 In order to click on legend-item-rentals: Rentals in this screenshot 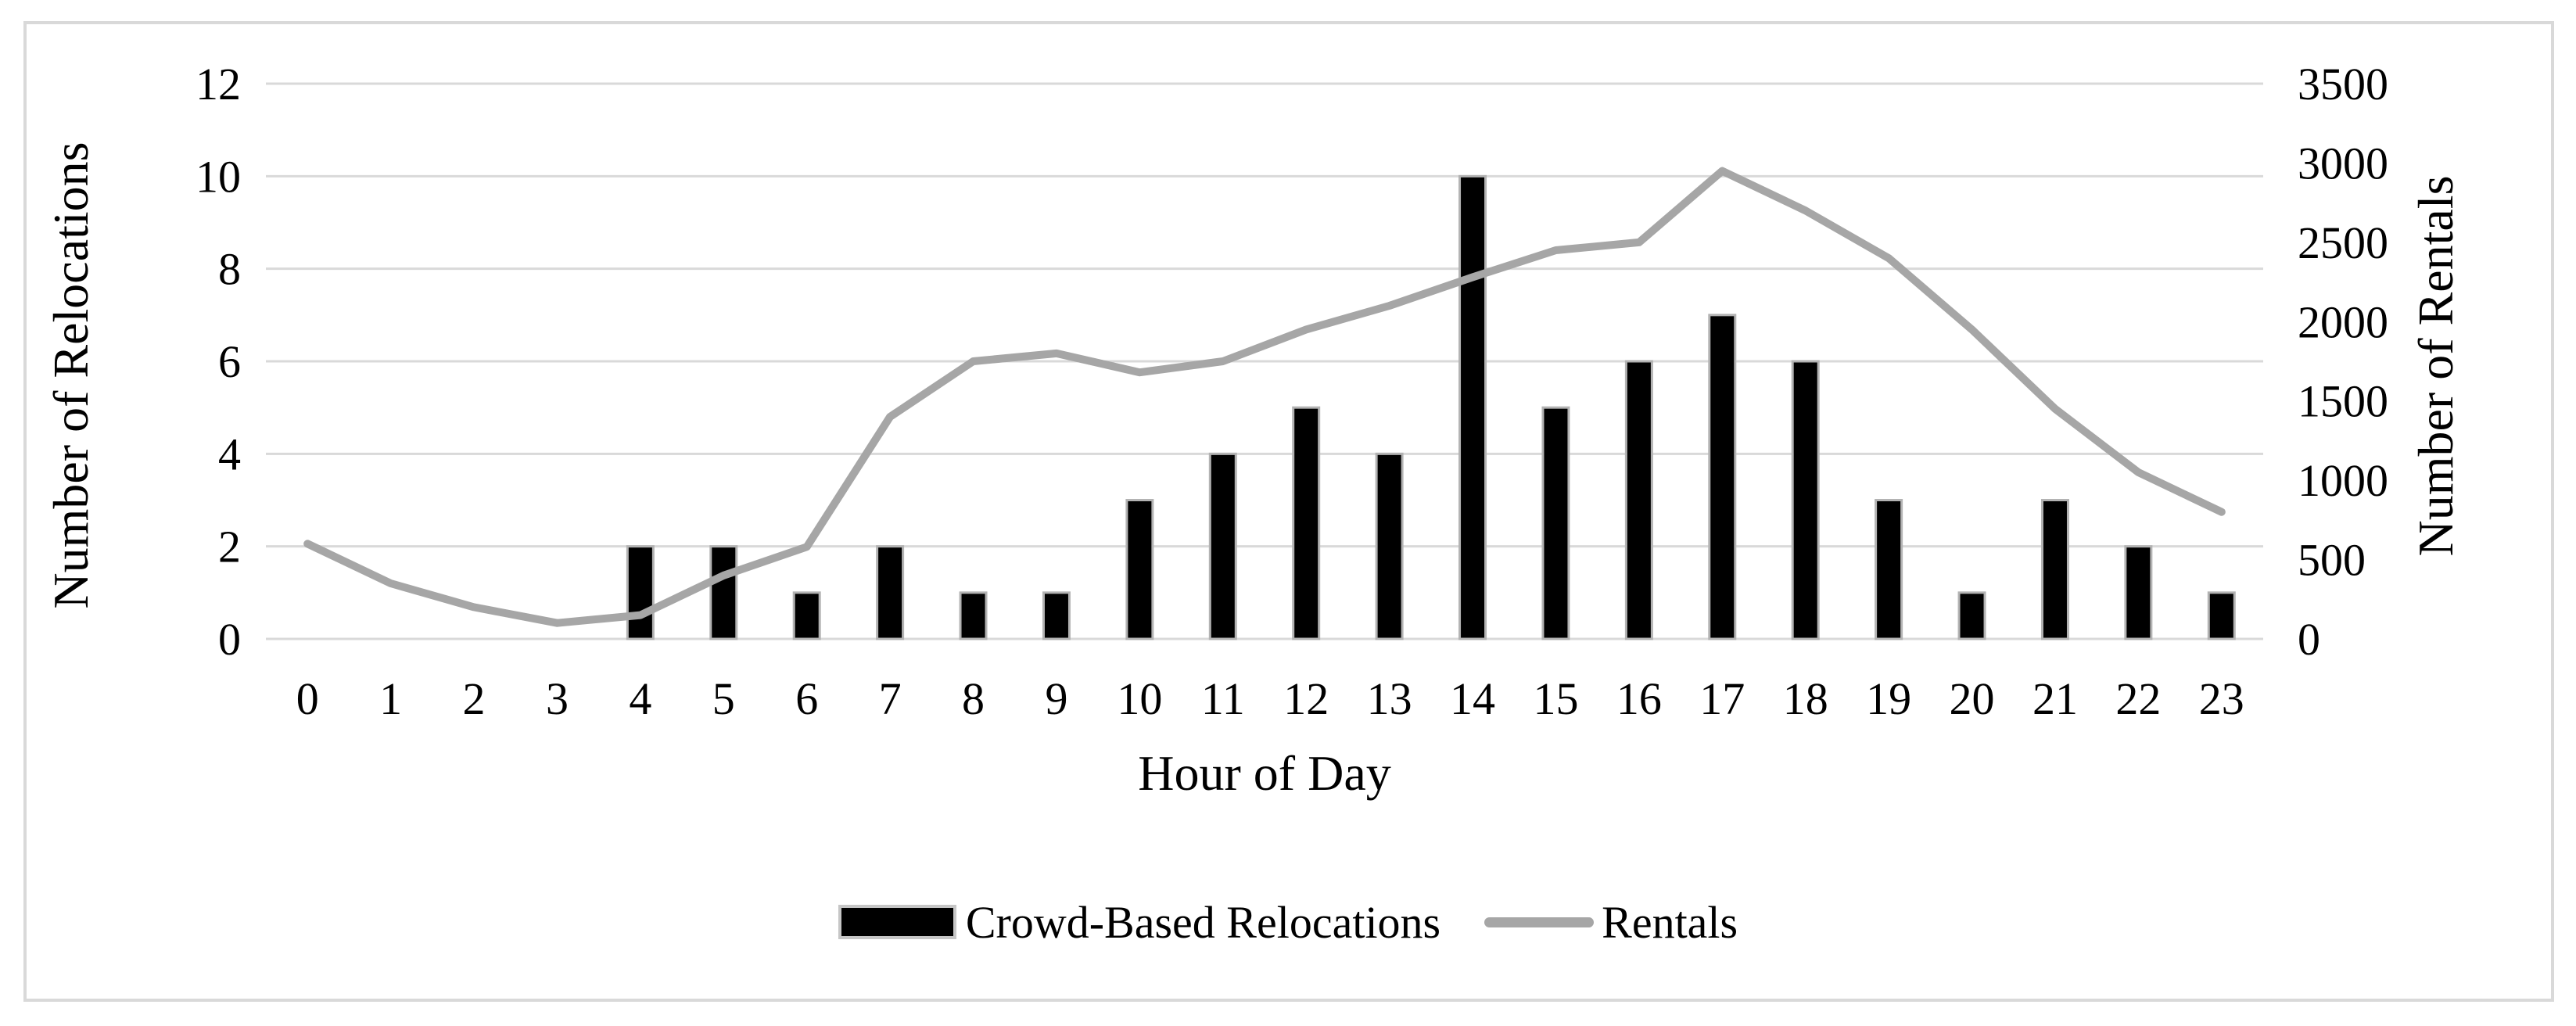, I will do `click(1611, 922)`.